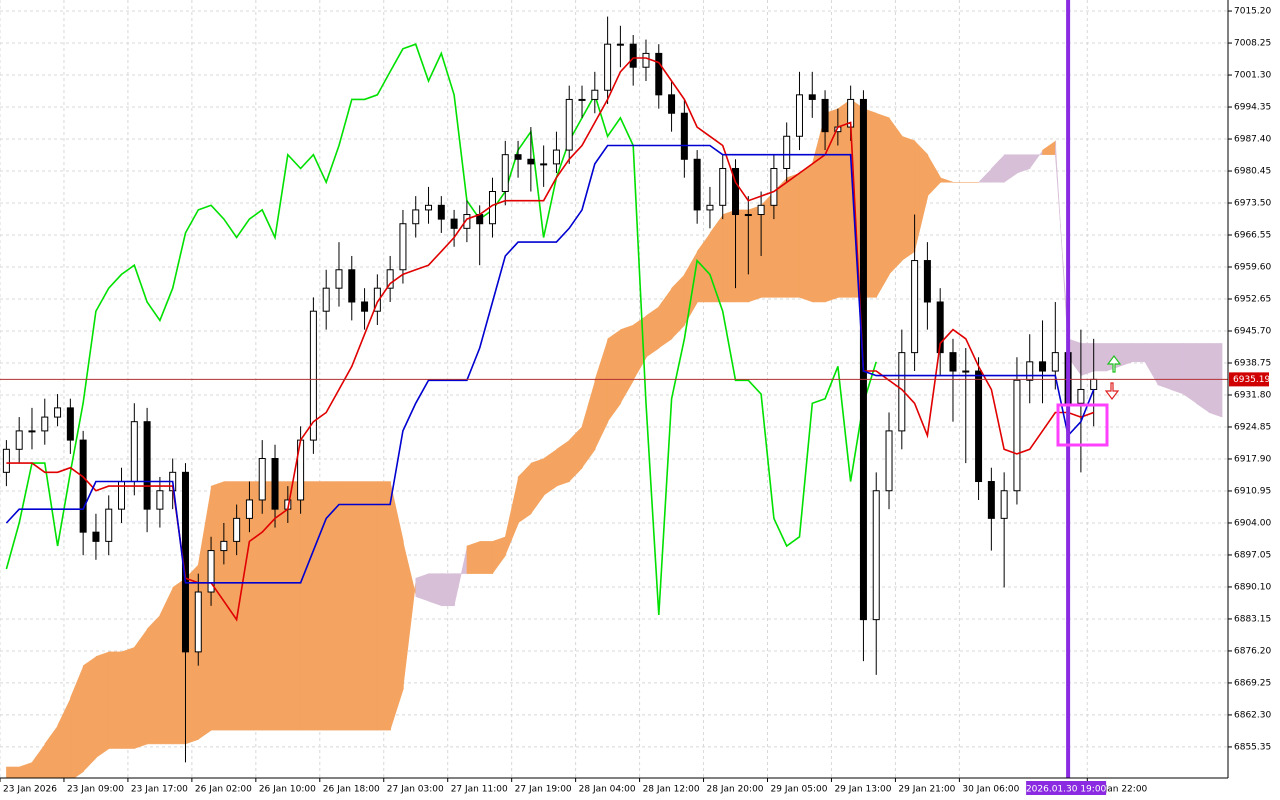  Describe the element at coordinates (1252, 44) in the screenshot. I see `y-tick-label: 7008.25` at that location.